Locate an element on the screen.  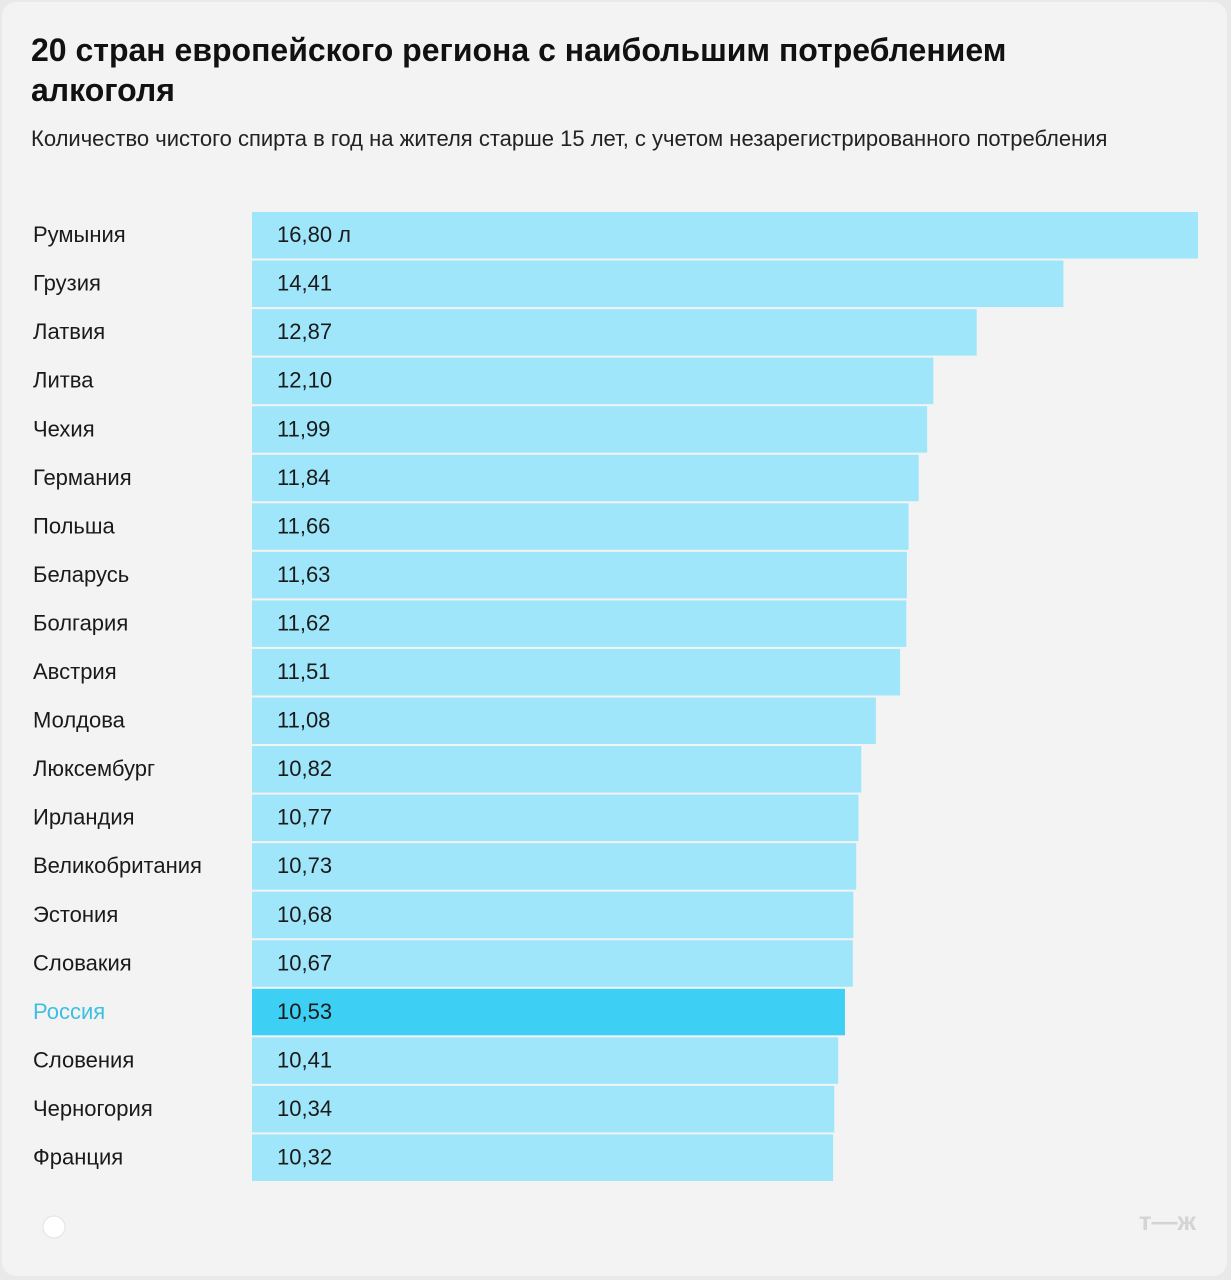
category-label: Эстония is located at coordinates (75, 914).